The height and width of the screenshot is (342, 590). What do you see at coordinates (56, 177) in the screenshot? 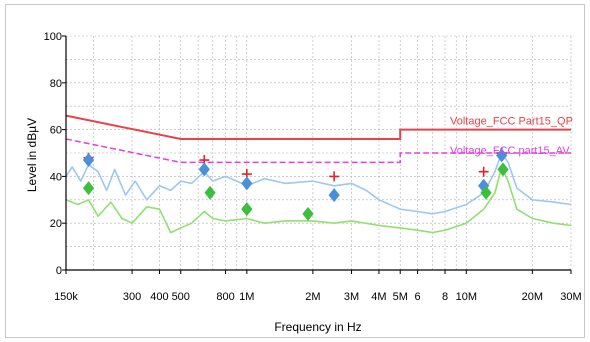
I see `y-tick-label: 40` at bounding box center [56, 177].